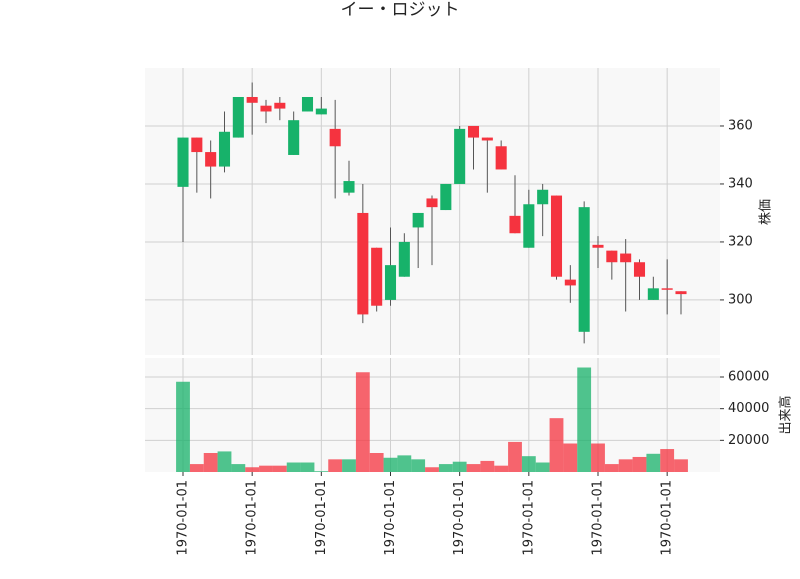 Image resolution: width=800 pixels, height=579 pixels. What do you see at coordinates (748, 440) in the screenshot?
I see `volume-tick-label: 20000` at bounding box center [748, 440].